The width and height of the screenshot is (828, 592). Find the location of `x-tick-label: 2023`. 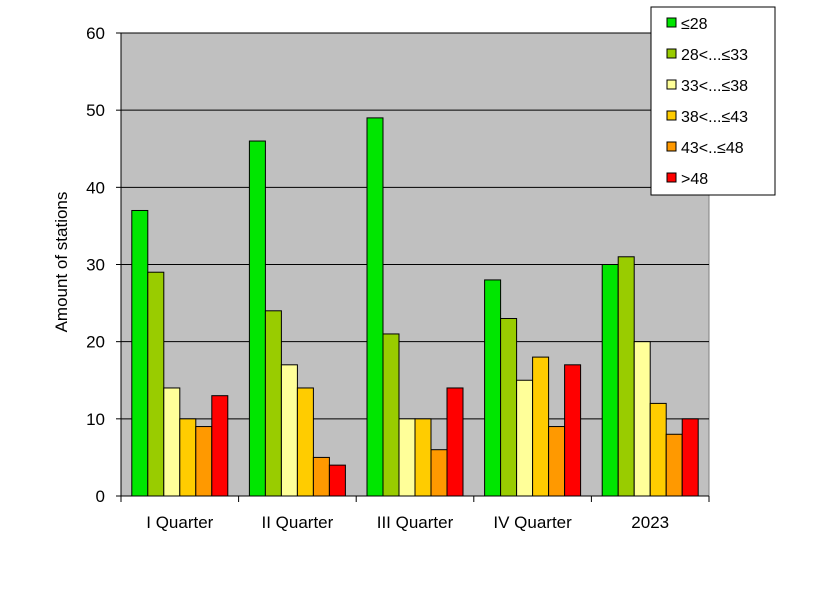

x-tick-label: 2023 is located at coordinates (650, 522).